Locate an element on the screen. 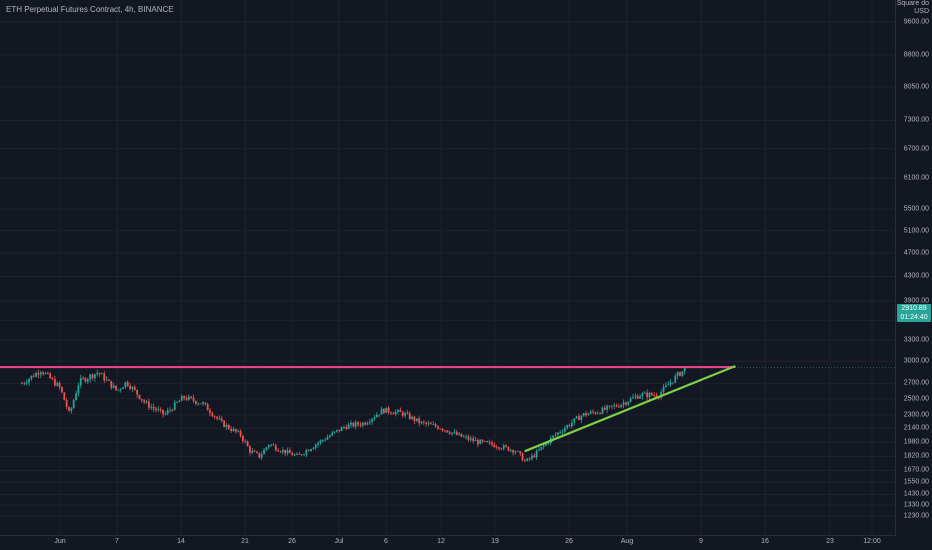  price-tick-label: 4700.00 is located at coordinates (916, 253).